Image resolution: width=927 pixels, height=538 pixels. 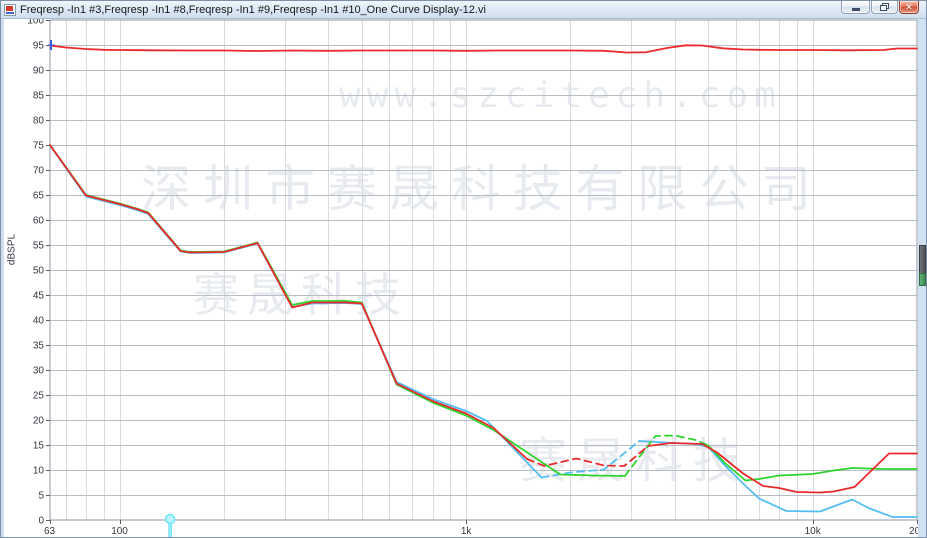 I want to click on svg-text: 65, so click(x=39, y=196).